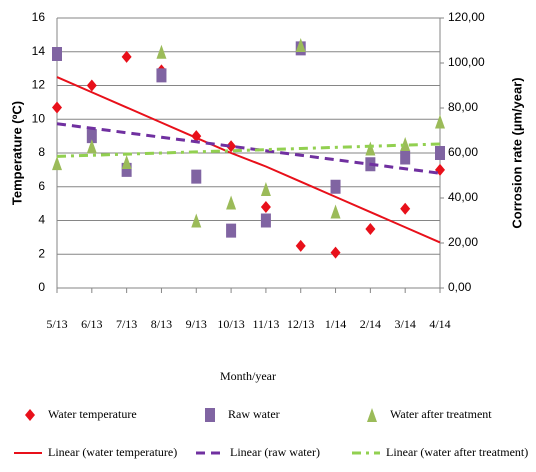 Image resolution: width=536 pixels, height=472 pixels. I want to click on legend-label: Linear (water temperature), so click(112, 452).